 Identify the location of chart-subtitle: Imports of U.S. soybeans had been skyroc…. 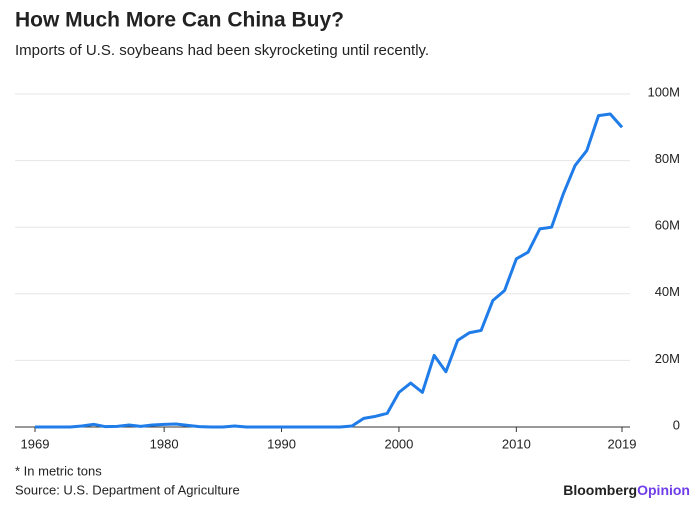
(222, 50).